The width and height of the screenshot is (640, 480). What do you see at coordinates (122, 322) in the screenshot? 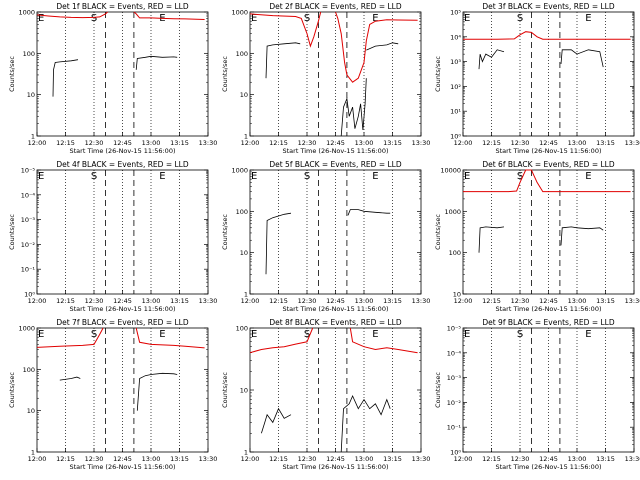
I see `chart-title: Det 7f BLACK = Events, RED = LLD` at bounding box center [122, 322].